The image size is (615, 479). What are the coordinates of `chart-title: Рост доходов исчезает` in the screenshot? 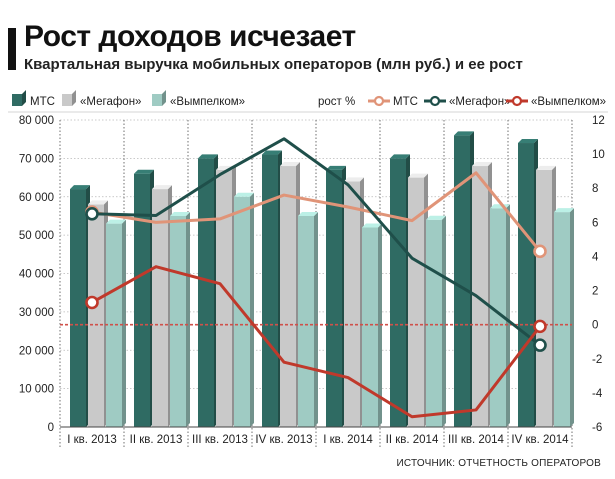 It's located at (190, 36).